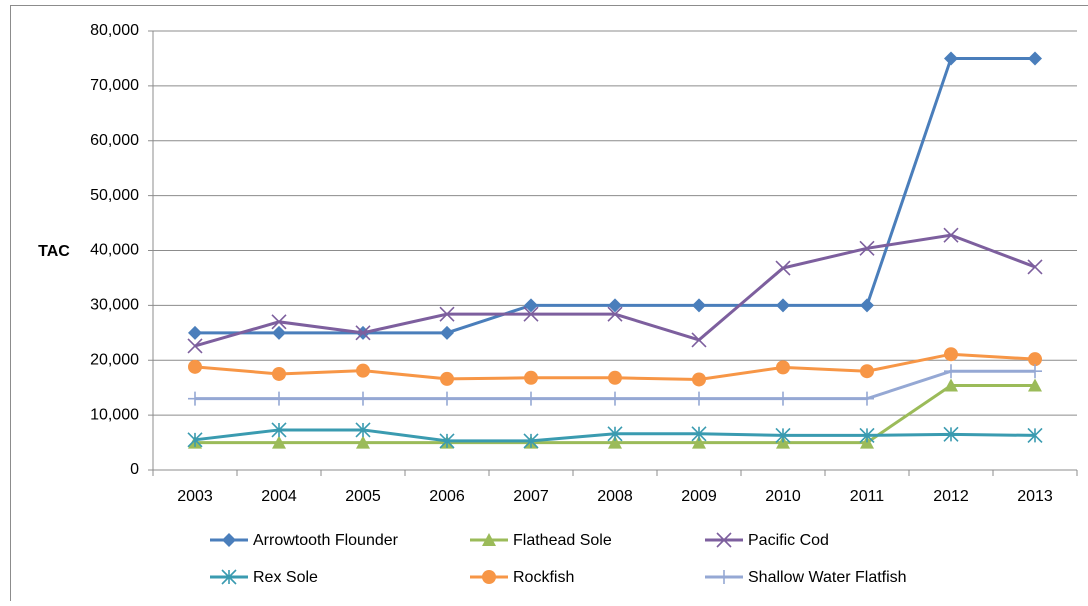 This screenshot has width=1088, height=606. I want to click on x-tick-label: 2012, so click(951, 496).